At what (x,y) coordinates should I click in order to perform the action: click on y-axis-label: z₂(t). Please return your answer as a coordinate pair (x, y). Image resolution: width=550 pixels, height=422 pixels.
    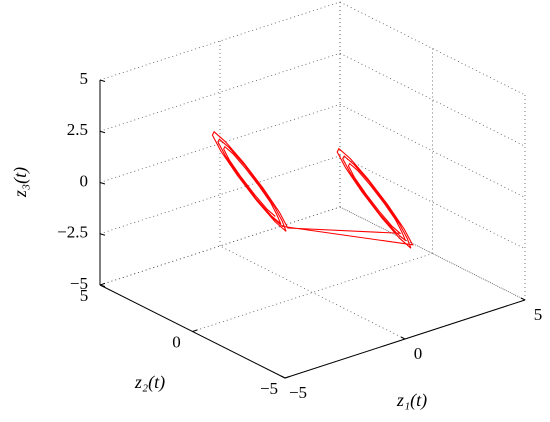
    Looking at the image, I should click on (149, 382).